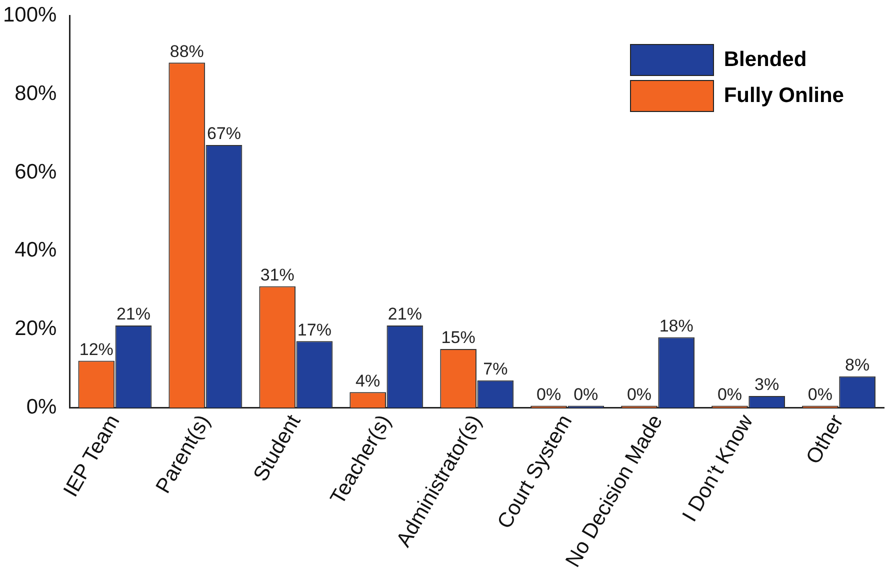  Describe the element at coordinates (41, 407) in the screenshot. I see `y-tick-label: 0%` at that location.